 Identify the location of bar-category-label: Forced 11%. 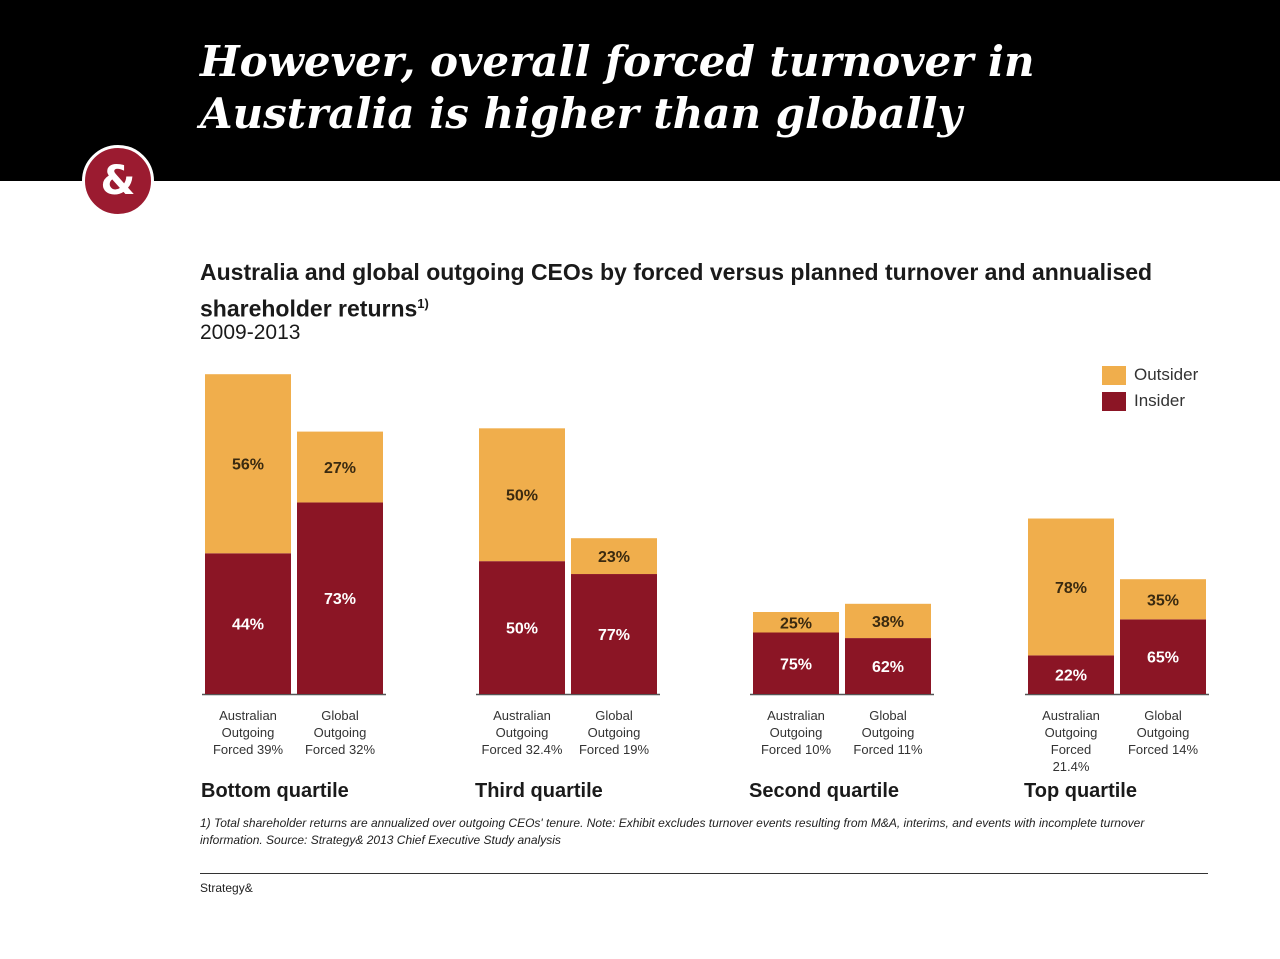
(888, 749).